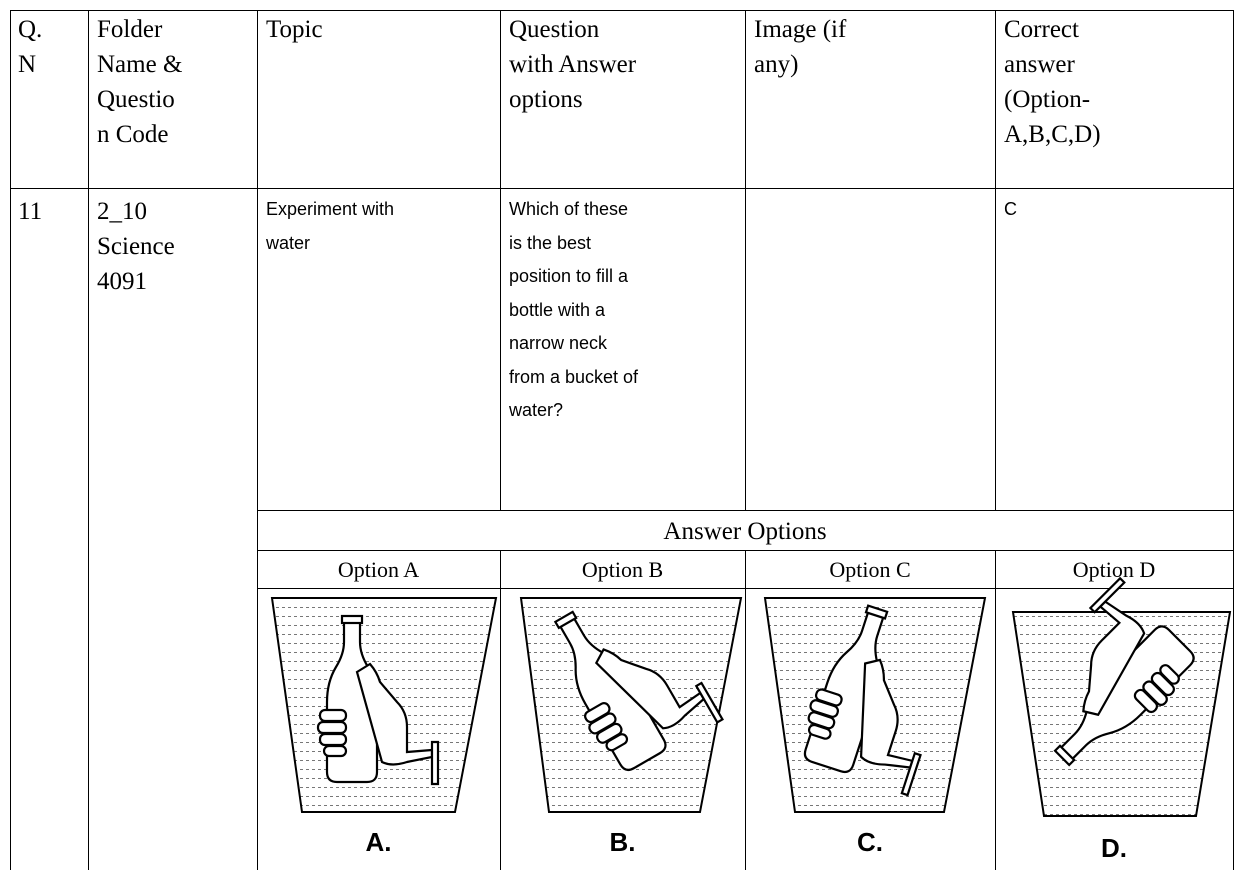 The width and height of the screenshot is (1243, 870). I want to click on option-label: Option C, so click(870, 569).